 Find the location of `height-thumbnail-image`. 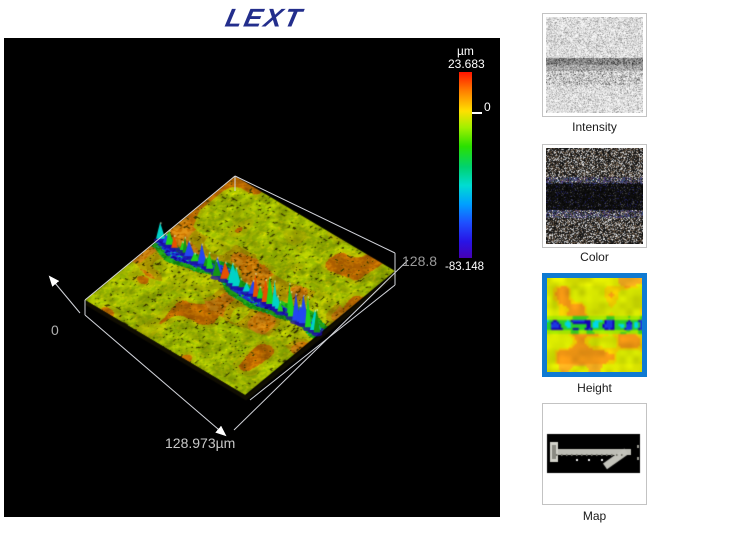

height-thumbnail-image is located at coordinates (594, 325).